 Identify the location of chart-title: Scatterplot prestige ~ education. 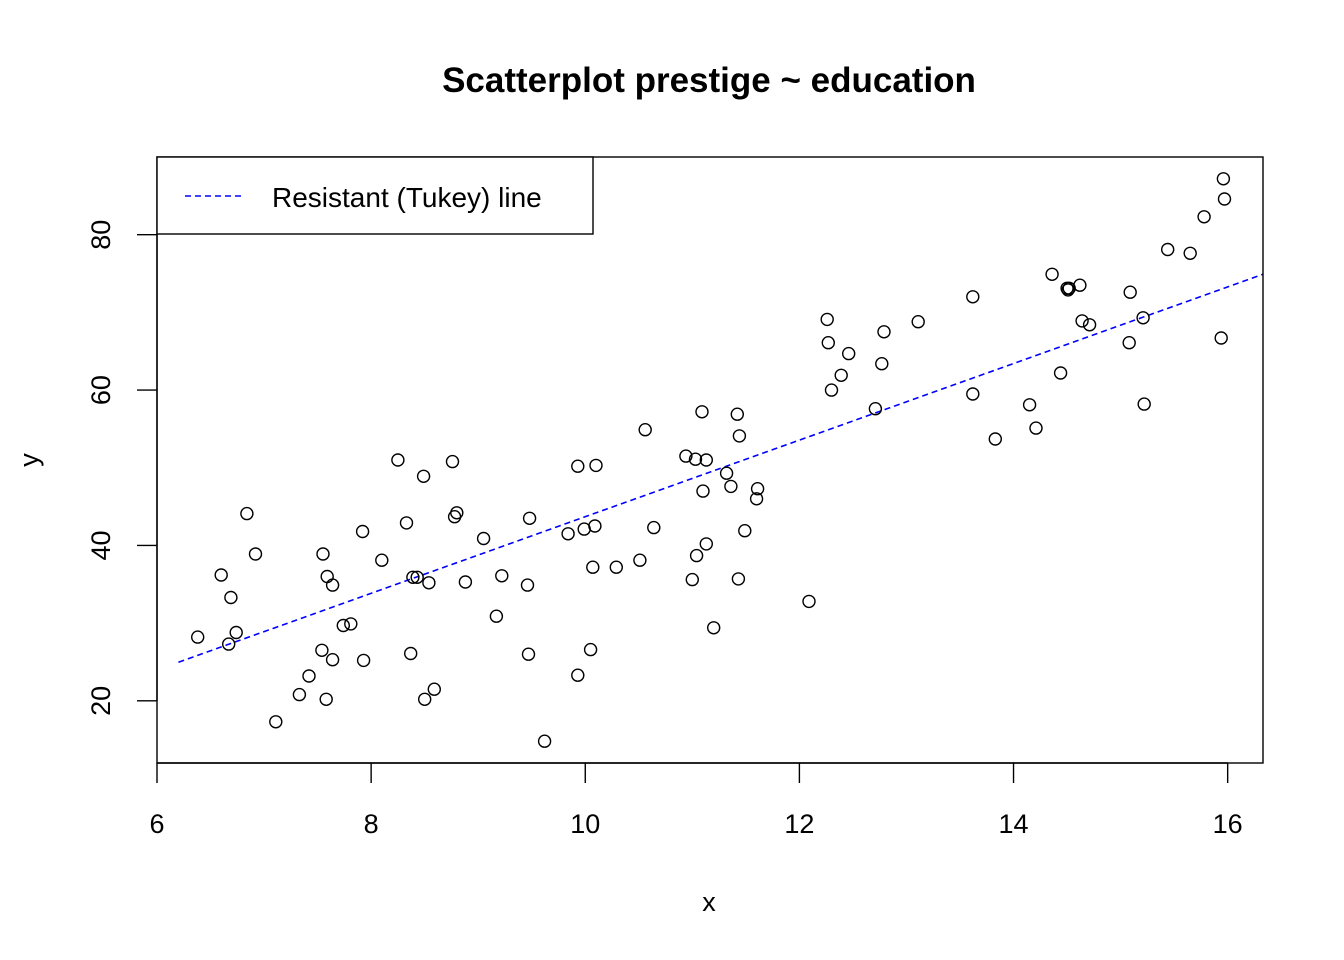
(709, 80).